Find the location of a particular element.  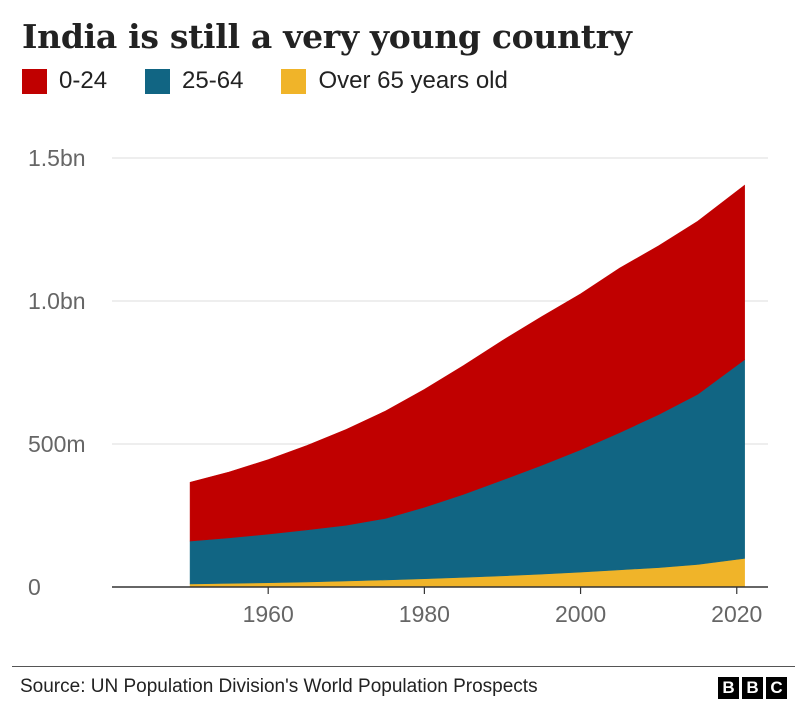

chart-title: India is still a very young country is located at coordinates (327, 36).